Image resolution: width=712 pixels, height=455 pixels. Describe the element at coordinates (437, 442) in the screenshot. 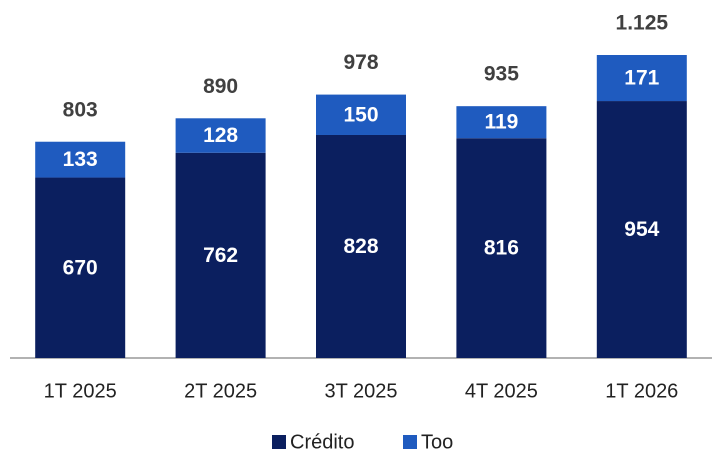

I see `legend-label: Too` at that location.